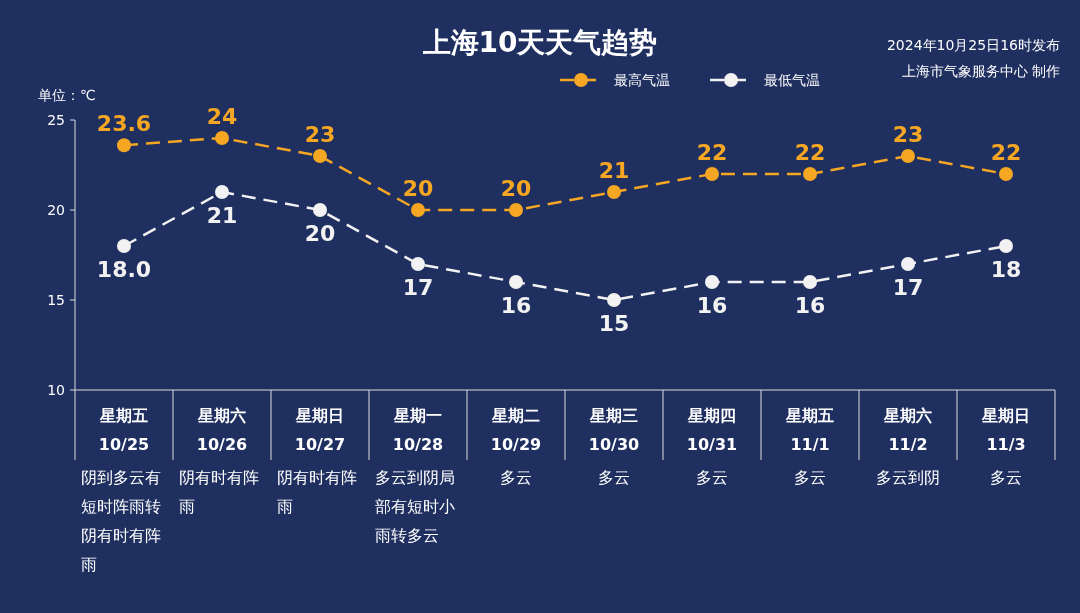 Image resolution: width=1080 pixels, height=613 pixels. Describe the element at coordinates (56, 390) in the screenshot. I see `y-tick-label: 10` at that location.